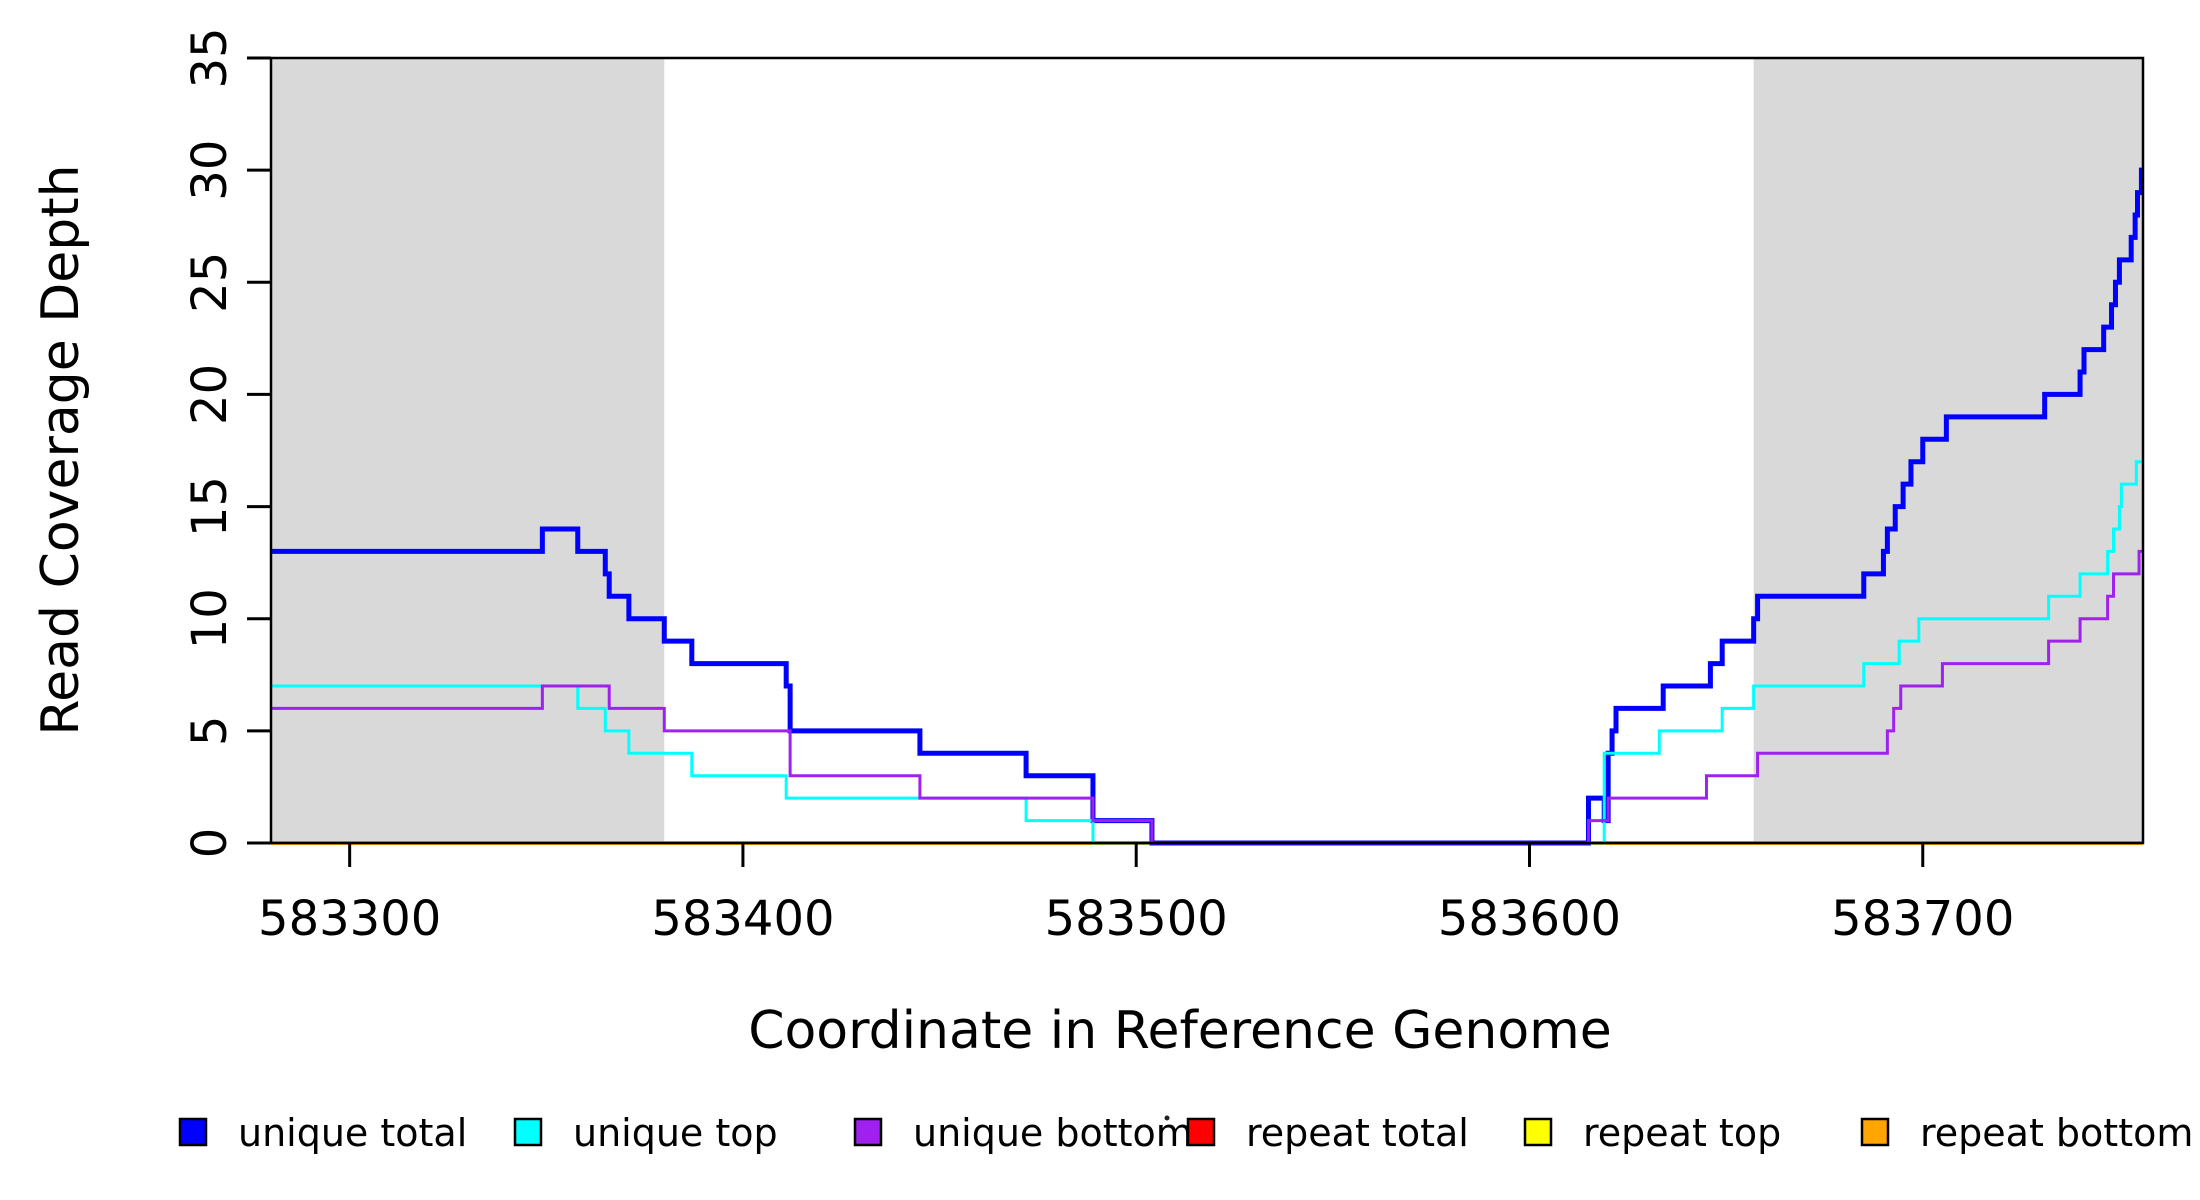  Describe the element at coordinates (1357, 1133) in the screenshot. I see `legend-label-repeat-total: repeat total` at that location.